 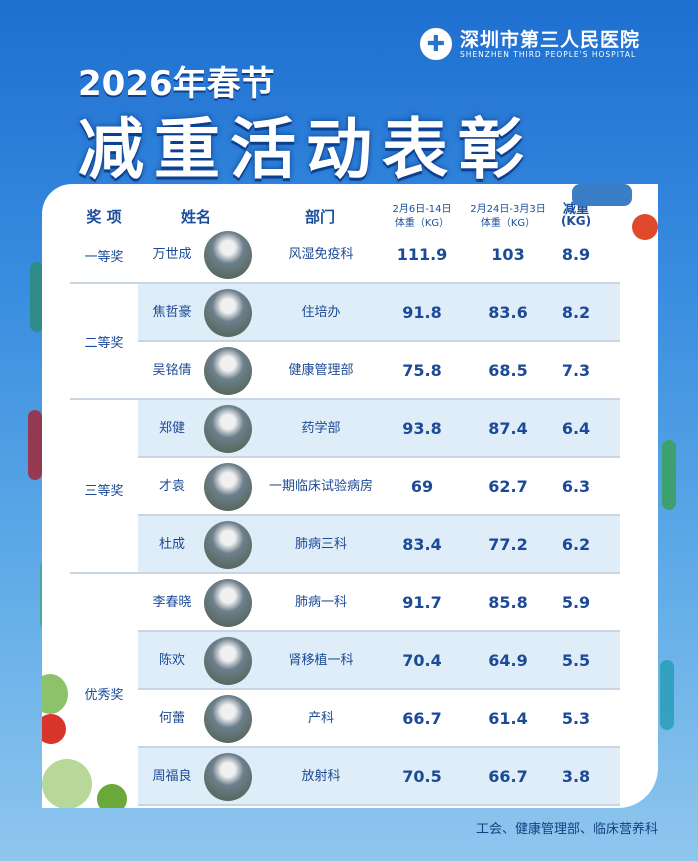 What do you see at coordinates (104, 491) in the screenshot?
I see `award-third: 三等奖` at bounding box center [104, 491].